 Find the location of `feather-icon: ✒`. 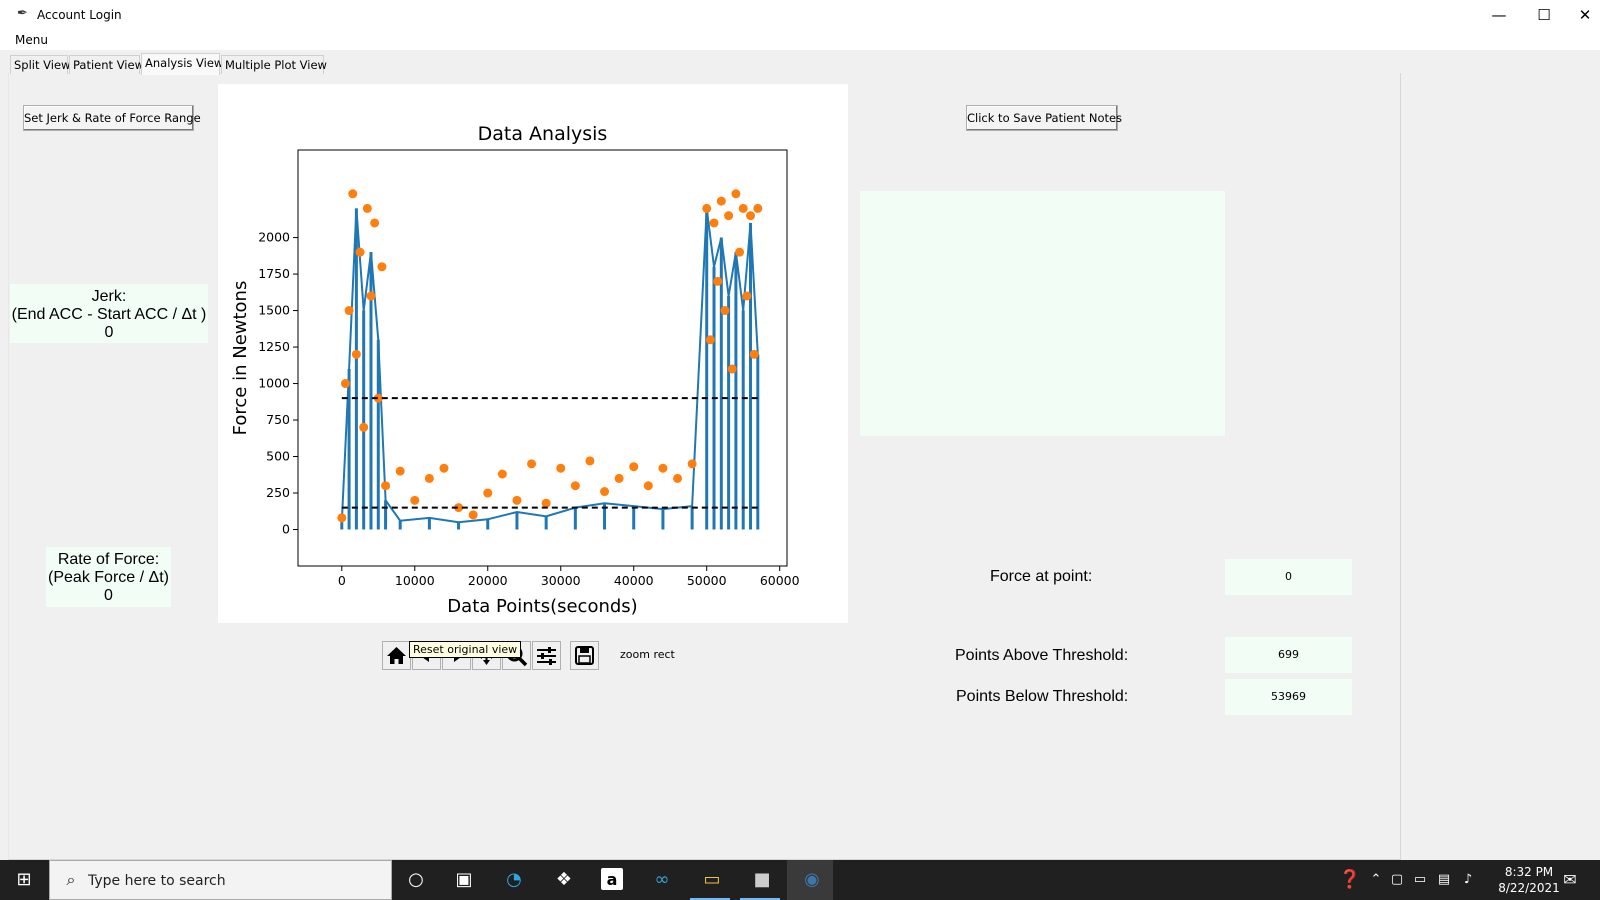

feather-icon: ✒ is located at coordinates (22, 13).